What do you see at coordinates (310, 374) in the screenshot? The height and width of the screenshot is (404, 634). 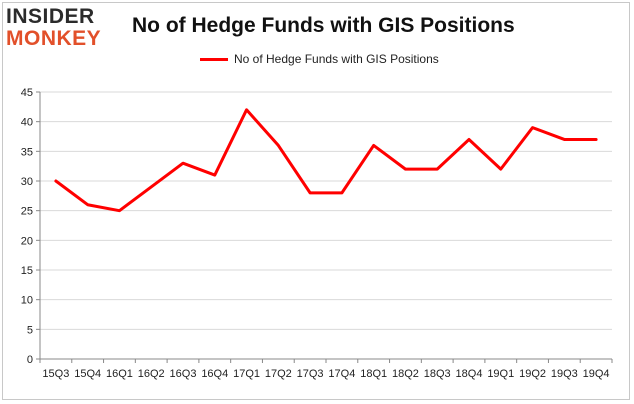 I see `x-tick-label: 17Q3` at bounding box center [310, 374].